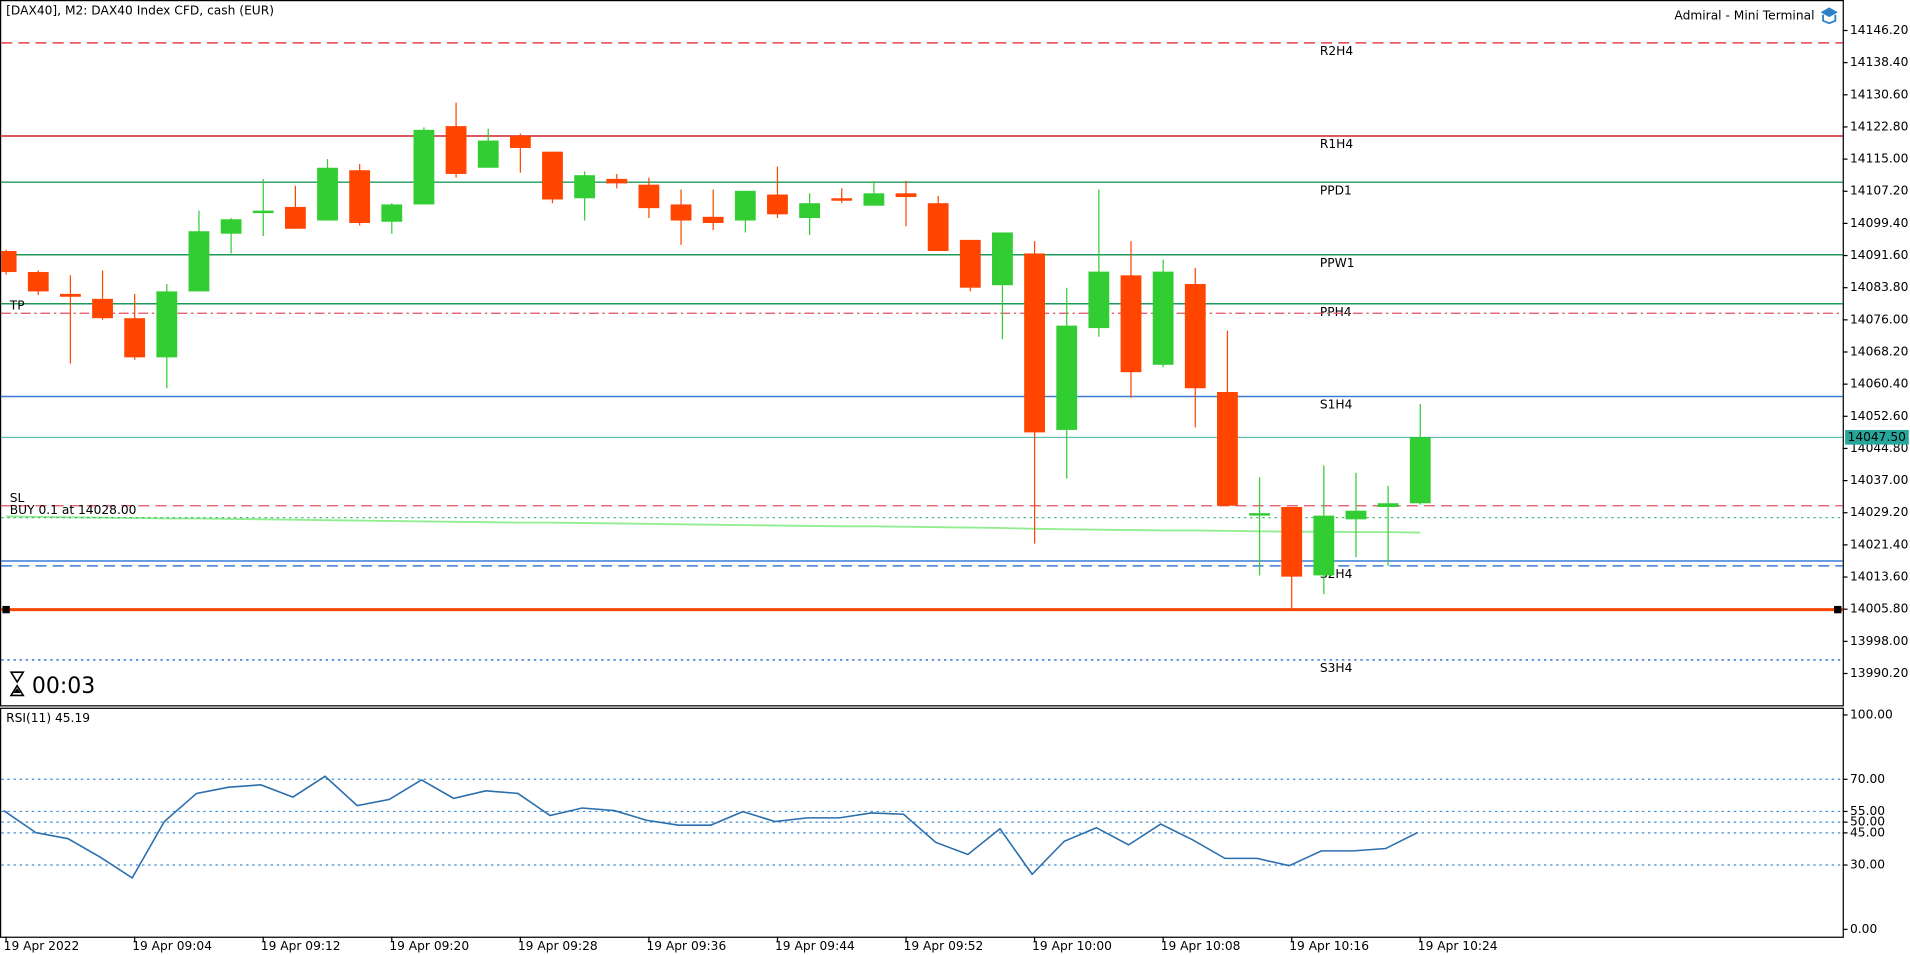  Describe the element at coordinates (1879, 255) in the screenshot. I see `y-tick-label: 14091.60` at that location.